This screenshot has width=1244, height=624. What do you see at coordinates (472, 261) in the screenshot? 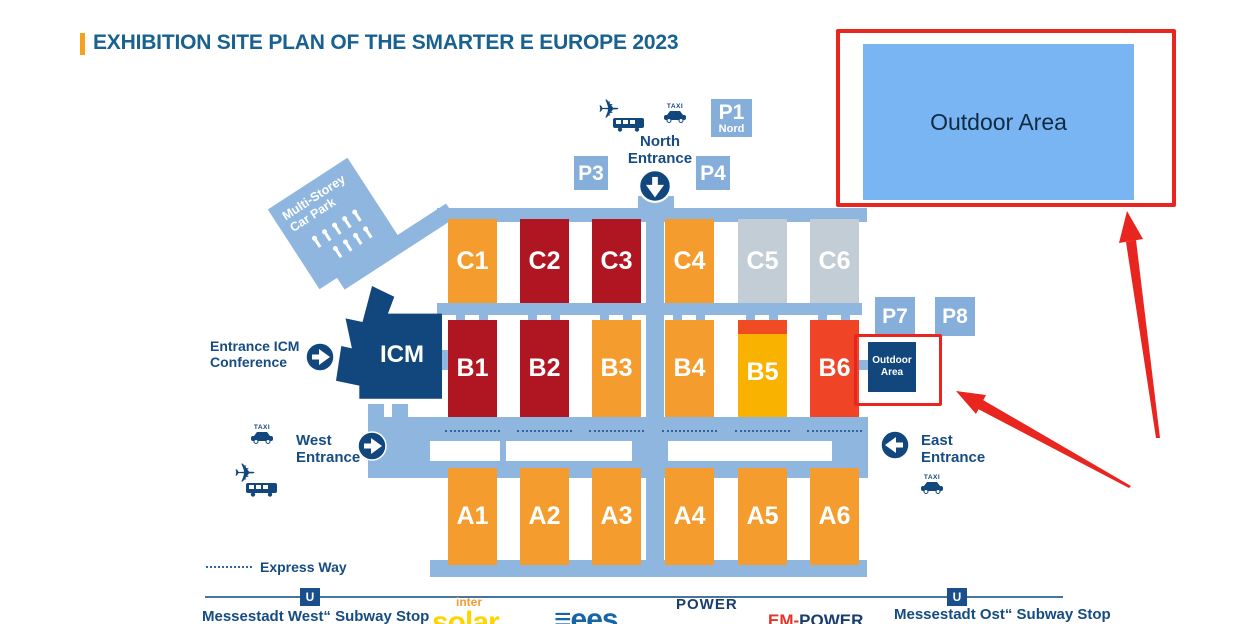
I see `hall-c1: C1` at bounding box center [472, 261].